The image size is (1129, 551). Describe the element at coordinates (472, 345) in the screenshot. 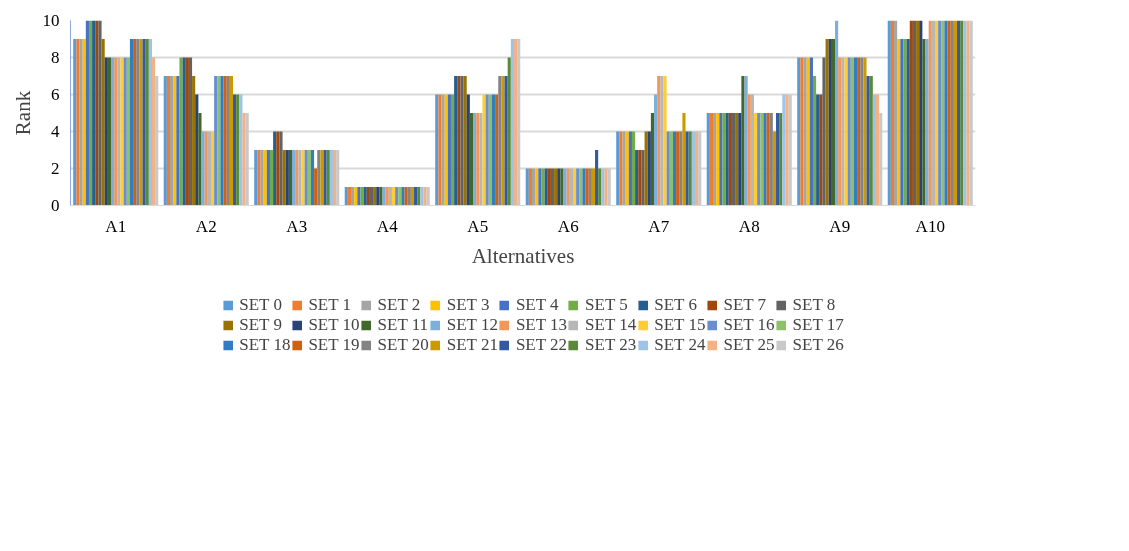

I see `legend-label: SET 21` at that location.